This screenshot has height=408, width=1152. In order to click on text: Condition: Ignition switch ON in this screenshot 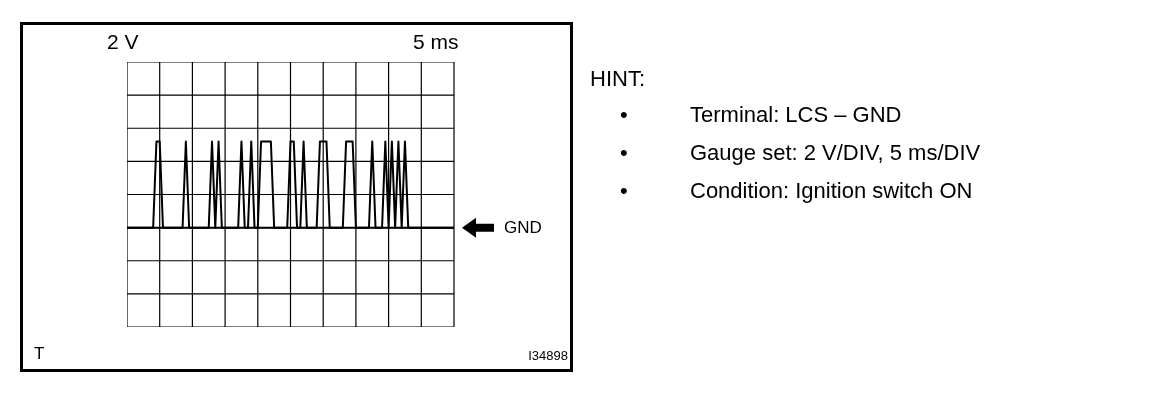, I will do `click(831, 190)`.